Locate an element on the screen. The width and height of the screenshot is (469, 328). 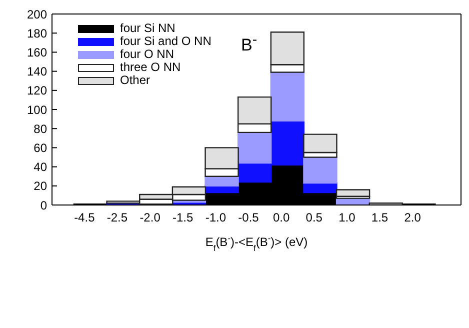
y-tick-label: 160 is located at coordinates (37, 52).